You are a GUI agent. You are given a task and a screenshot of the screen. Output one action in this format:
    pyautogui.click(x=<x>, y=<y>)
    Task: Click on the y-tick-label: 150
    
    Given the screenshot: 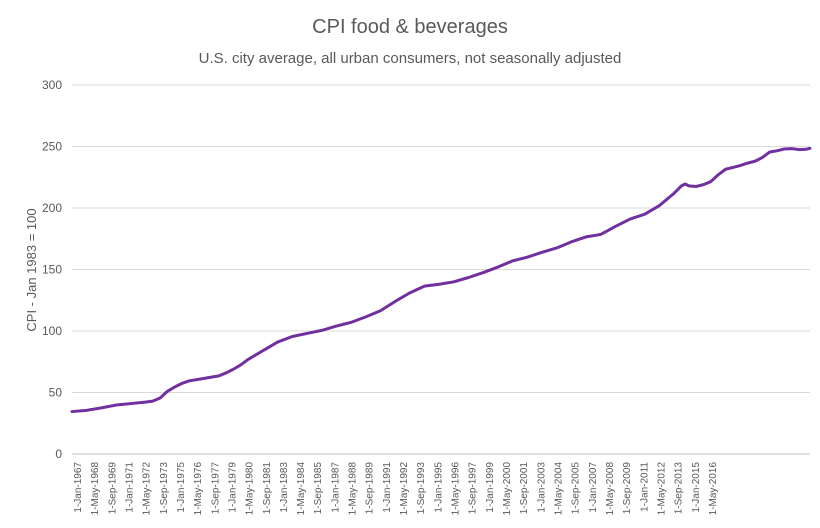 What is the action you would take?
    pyautogui.click(x=52, y=270)
    